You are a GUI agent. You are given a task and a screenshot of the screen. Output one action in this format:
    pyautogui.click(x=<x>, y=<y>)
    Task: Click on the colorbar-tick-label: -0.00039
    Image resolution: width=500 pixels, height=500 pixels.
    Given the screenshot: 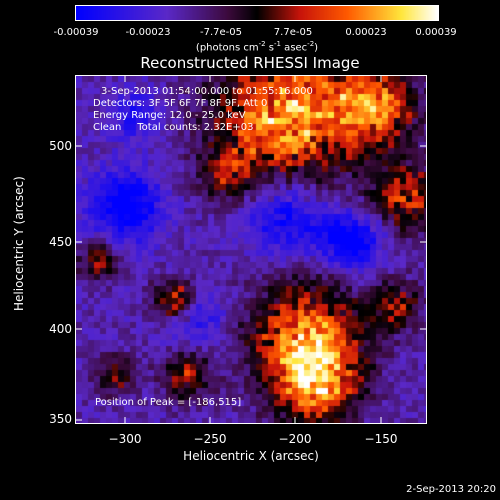 What is the action you would take?
    pyautogui.click(x=76, y=32)
    